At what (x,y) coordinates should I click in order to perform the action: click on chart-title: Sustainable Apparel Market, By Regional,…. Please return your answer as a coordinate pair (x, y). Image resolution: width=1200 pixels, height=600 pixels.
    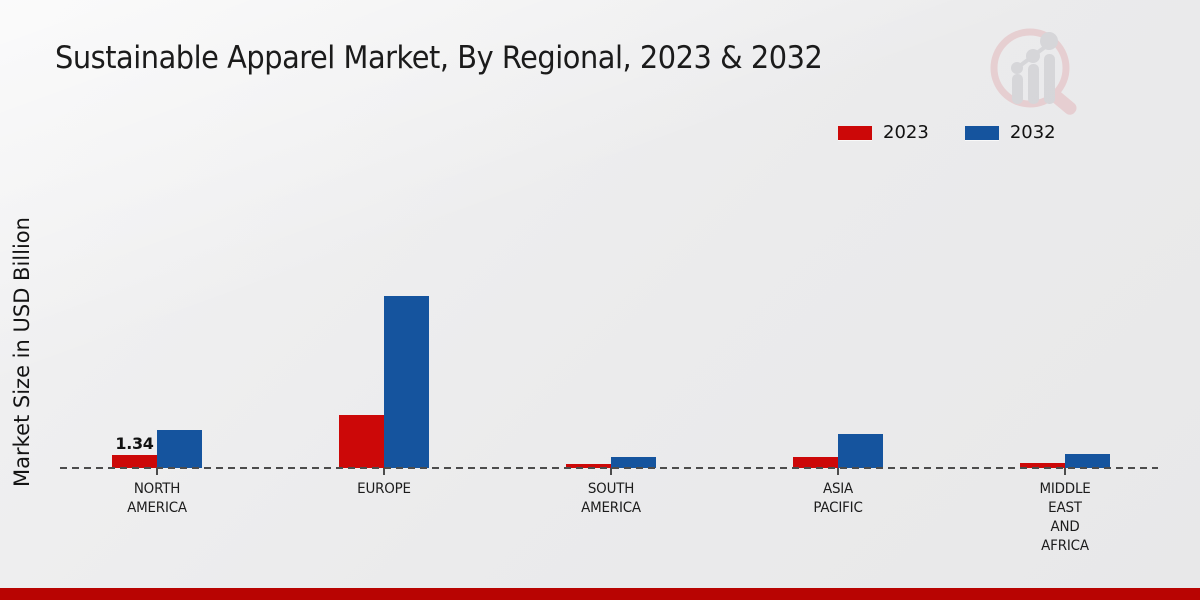
    Looking at the image, I should click on (439, 58).